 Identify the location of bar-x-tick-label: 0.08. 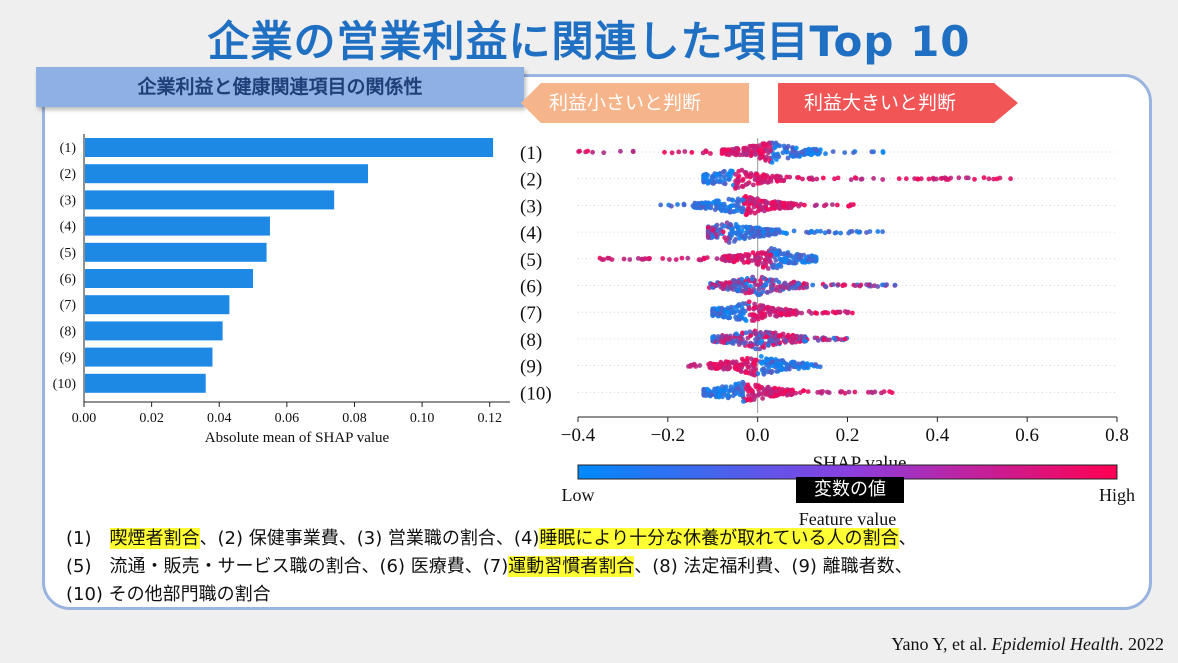
(354, 418).